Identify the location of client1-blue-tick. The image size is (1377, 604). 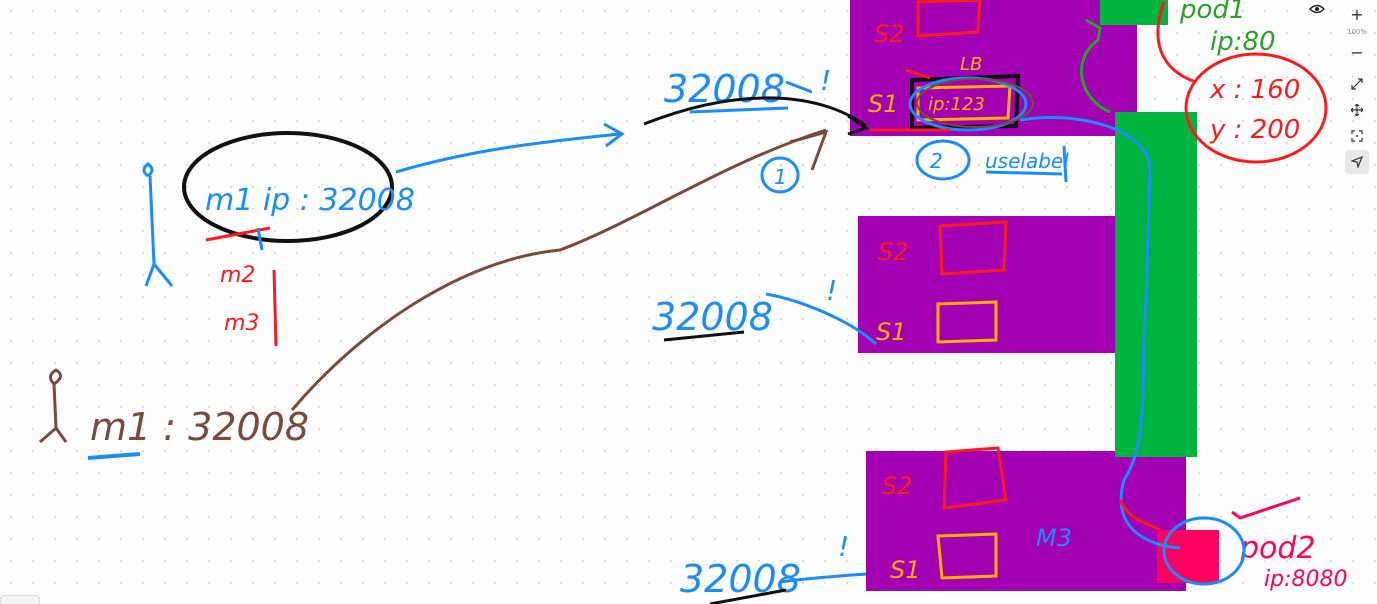
(260, 239).